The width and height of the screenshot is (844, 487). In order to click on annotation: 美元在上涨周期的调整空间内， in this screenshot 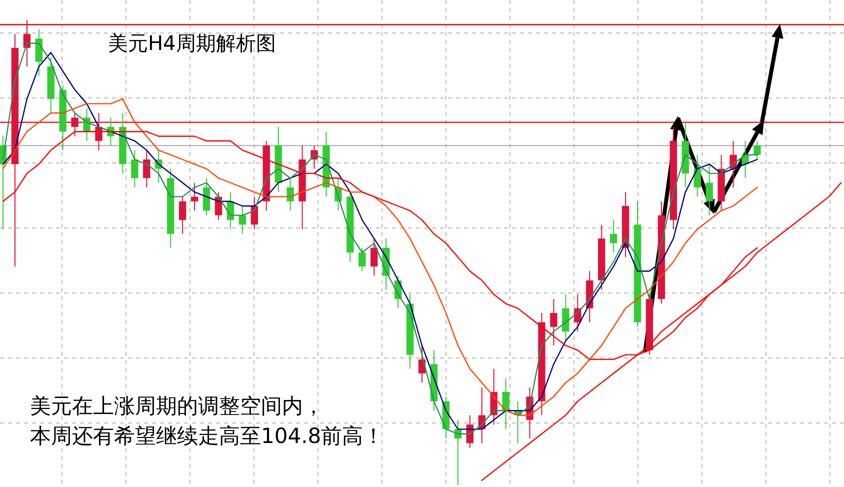, I will do `click(177, 406)`.